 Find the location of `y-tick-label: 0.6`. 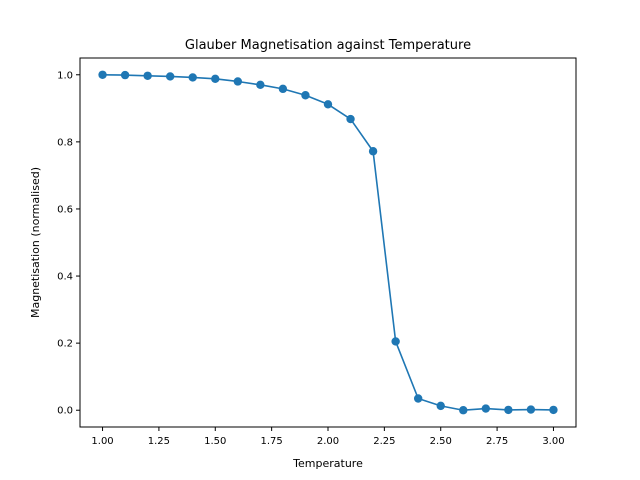

y-tick-label: 0.6 is located at coordinates (65, 209).